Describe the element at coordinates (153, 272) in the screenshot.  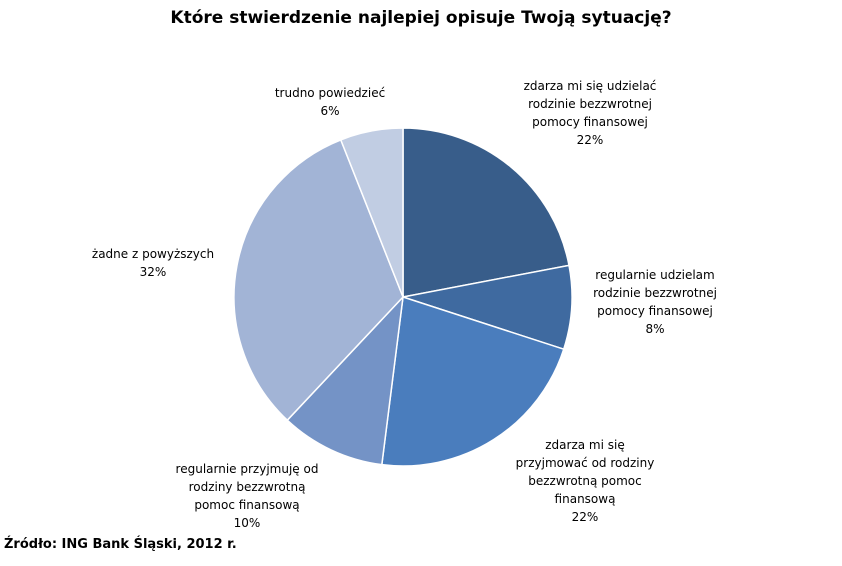
I see `slice-value-label: 32%` at that location.